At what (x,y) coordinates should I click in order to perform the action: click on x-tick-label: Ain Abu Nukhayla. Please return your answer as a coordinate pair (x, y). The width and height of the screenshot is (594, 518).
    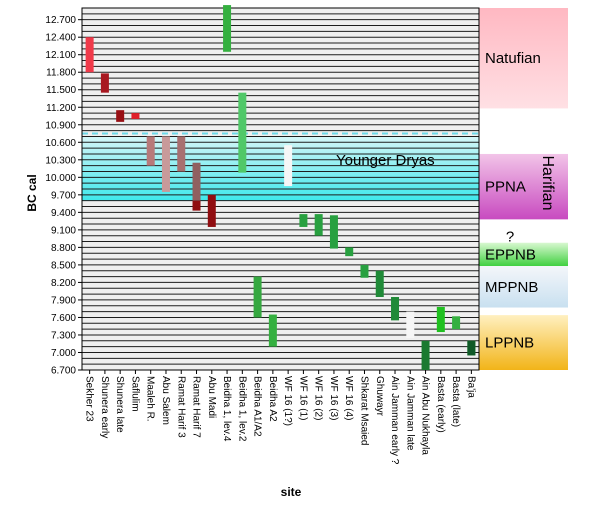
    Looking at the image, I should click on (425, 415).